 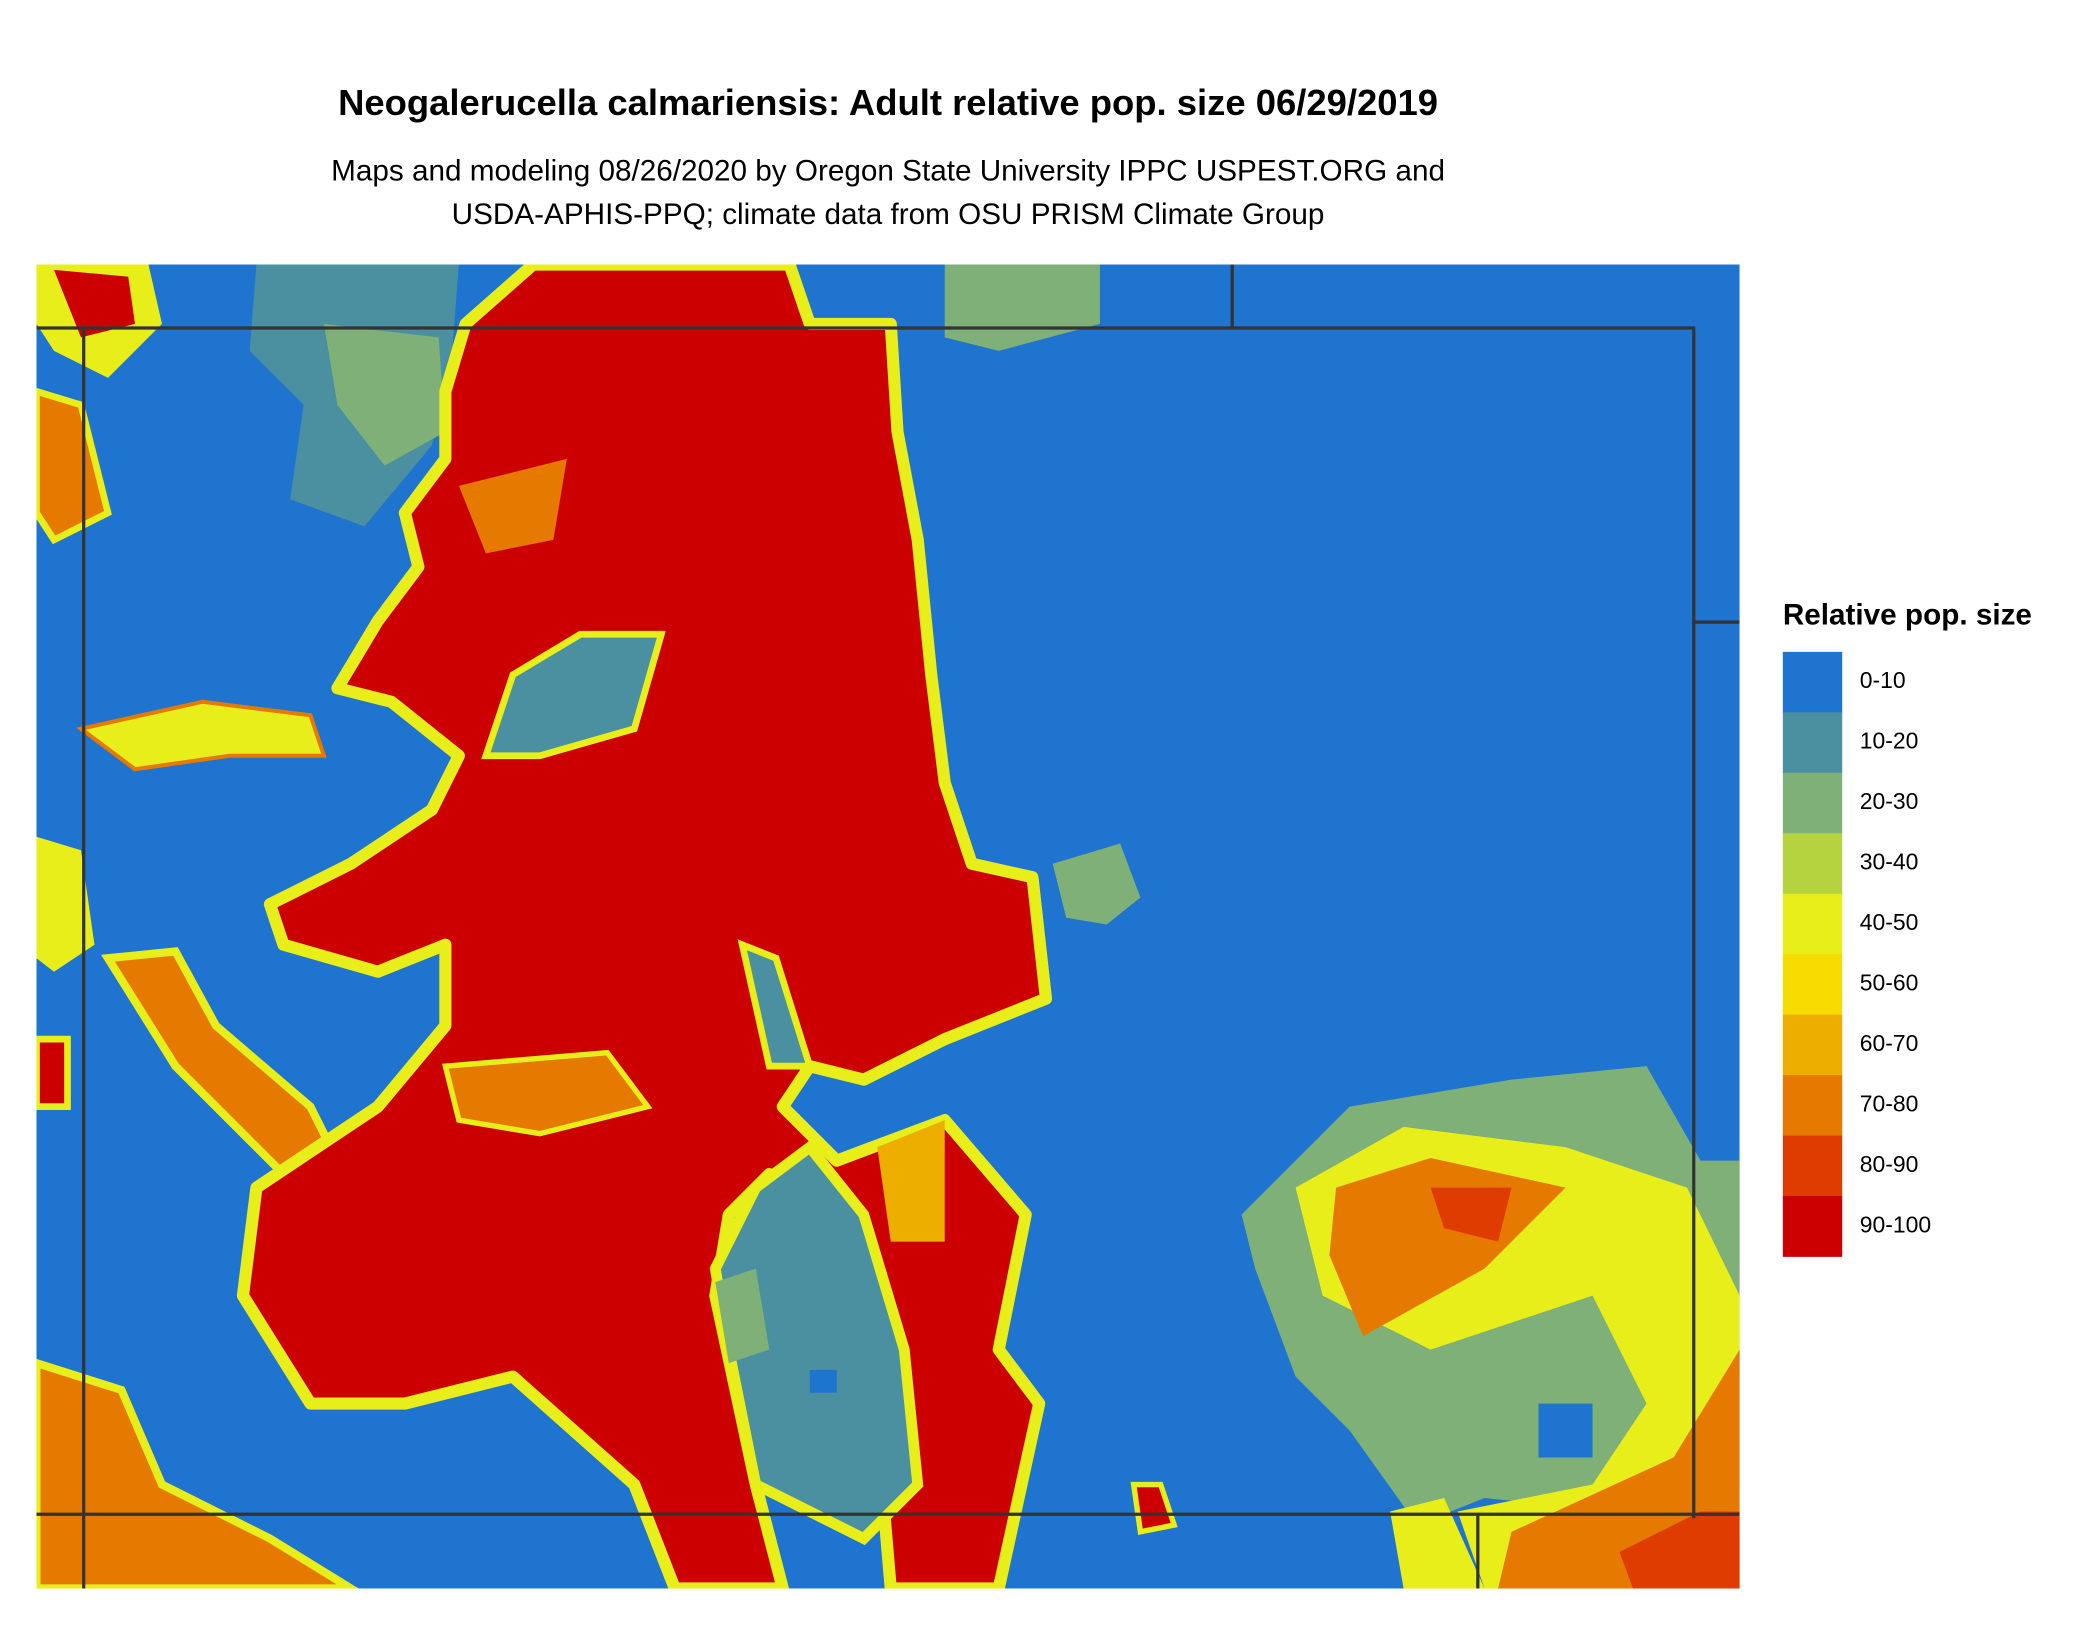 What do you see at coordinates (1889, 982) in the screenshot?
I see `legend-label: 50-60` at bounding box center [1889, 982].